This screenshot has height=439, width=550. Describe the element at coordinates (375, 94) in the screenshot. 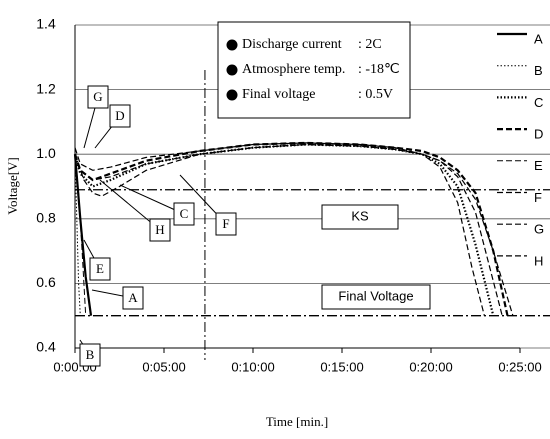

I see `condition-value: : 0.5V` at that location.